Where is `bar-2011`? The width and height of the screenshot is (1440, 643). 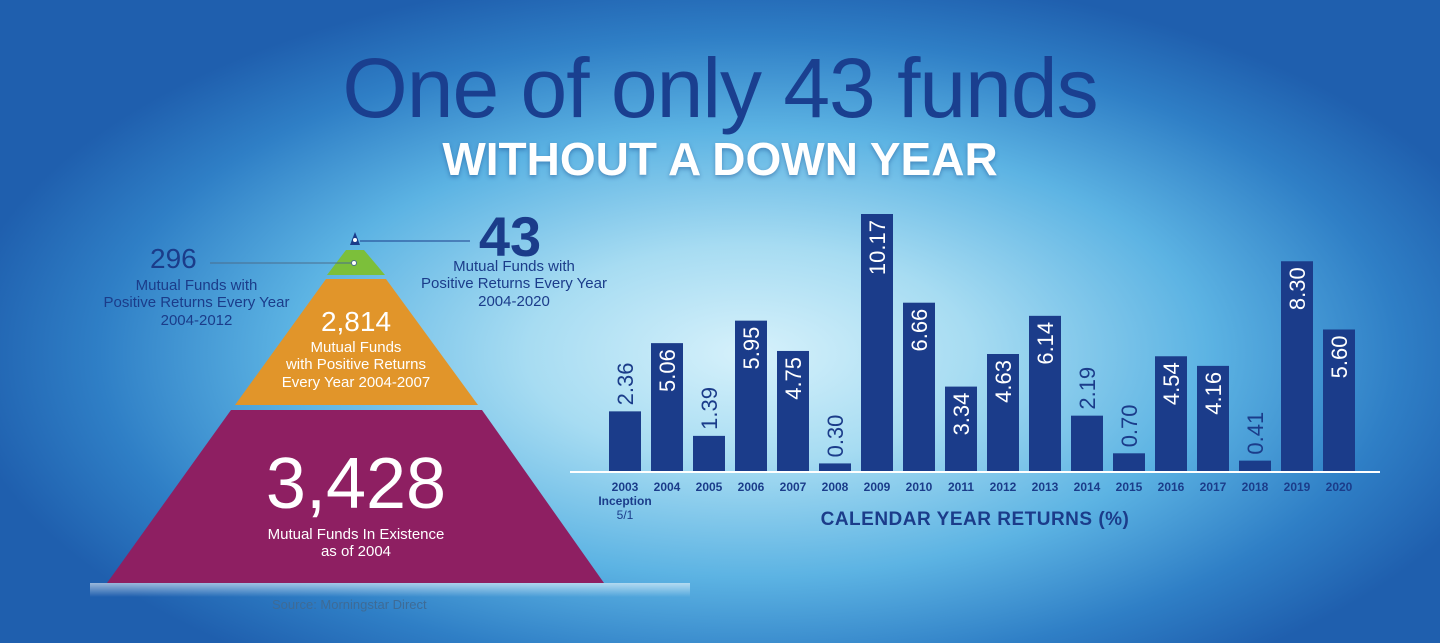 bar-2011 is located at coordinates (961, 428).